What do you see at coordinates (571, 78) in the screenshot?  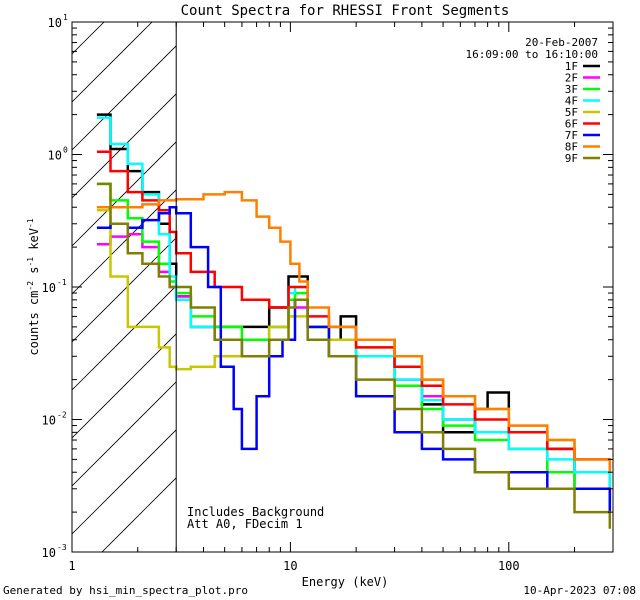 I see `legend-label-2F: 2F` at bounding box center [571, 78].